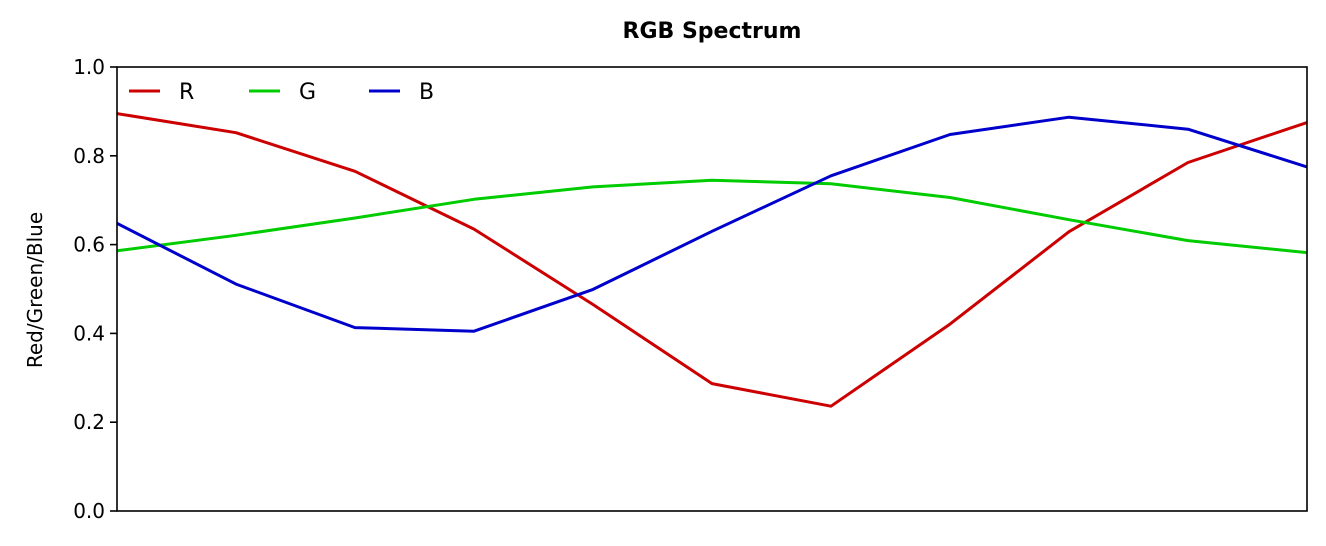 The height and width of the screenshot is (546, 1326). I want to click on y-tick-label: 0.8, so click(89, 156).